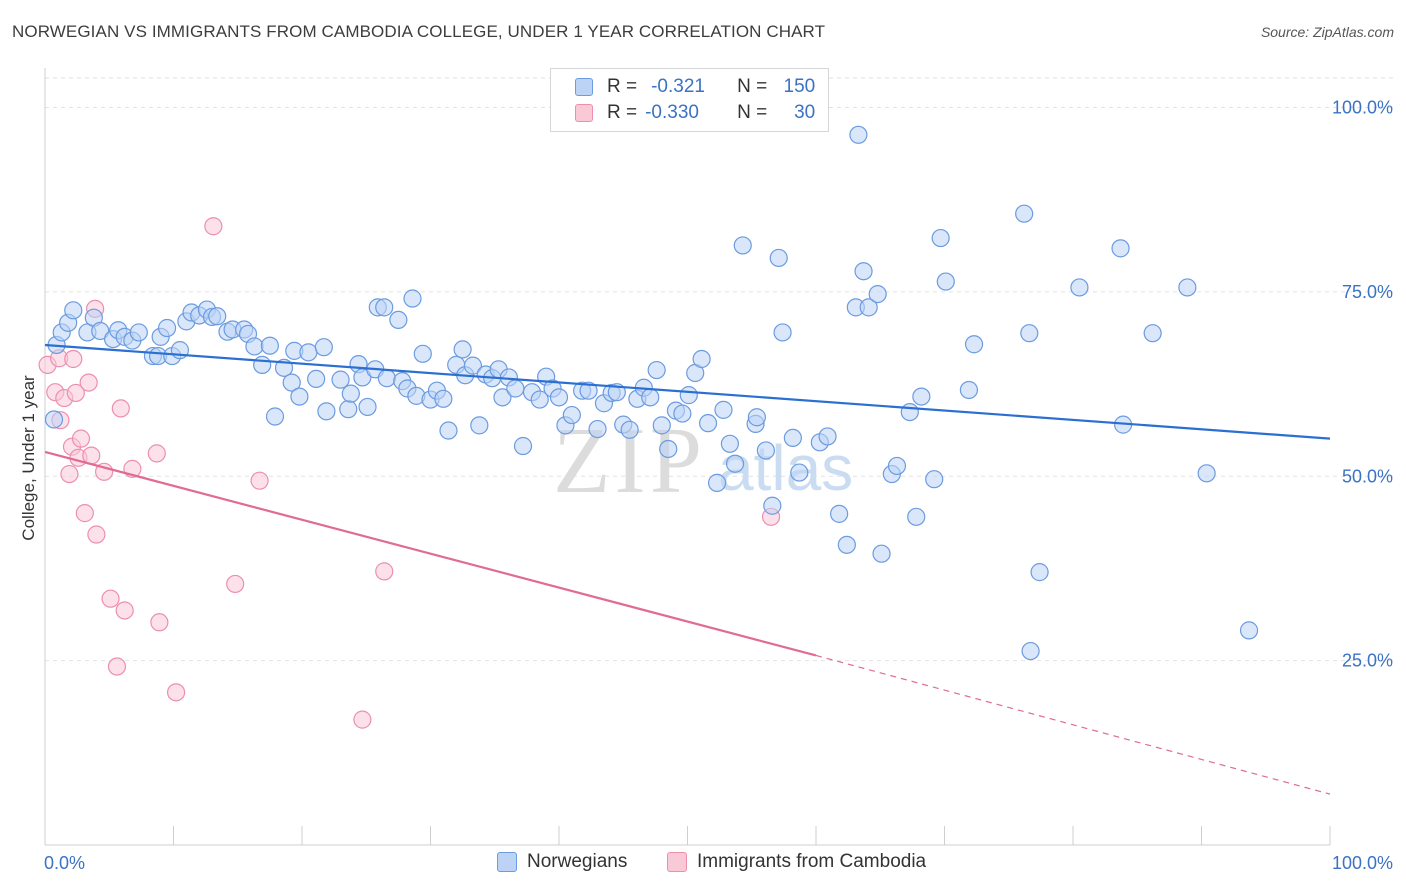 The image size is (1406, 892). Describe the element at coordinates (1327, 32) in the screenshot. I see `source-label: Source: ZipAtlas.com` at that location.